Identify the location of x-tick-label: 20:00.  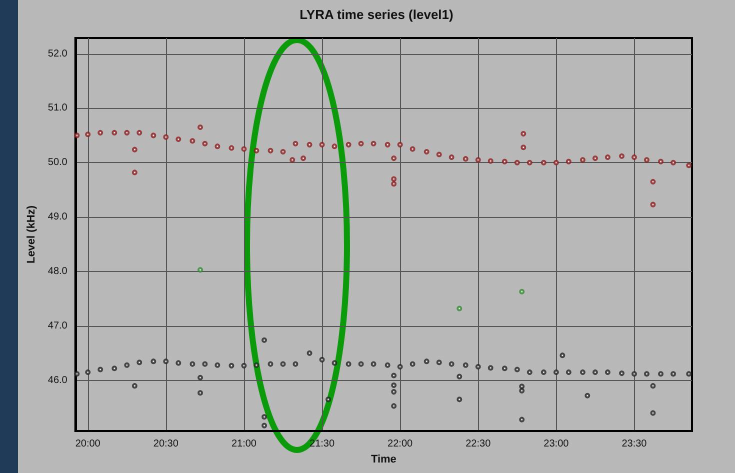
(88, 444).